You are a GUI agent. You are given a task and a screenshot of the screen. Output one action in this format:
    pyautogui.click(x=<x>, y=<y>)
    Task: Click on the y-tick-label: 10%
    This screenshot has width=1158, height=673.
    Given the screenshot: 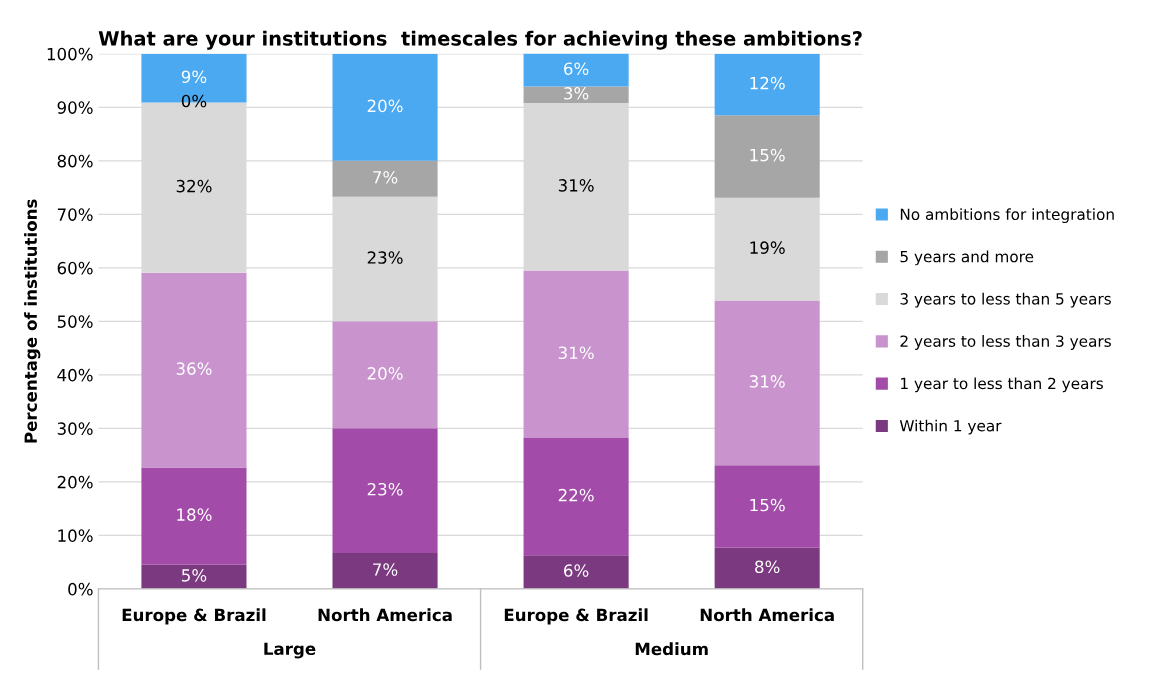 What is the action you would take?
    pyautogui.click(x=75, y=535)
    